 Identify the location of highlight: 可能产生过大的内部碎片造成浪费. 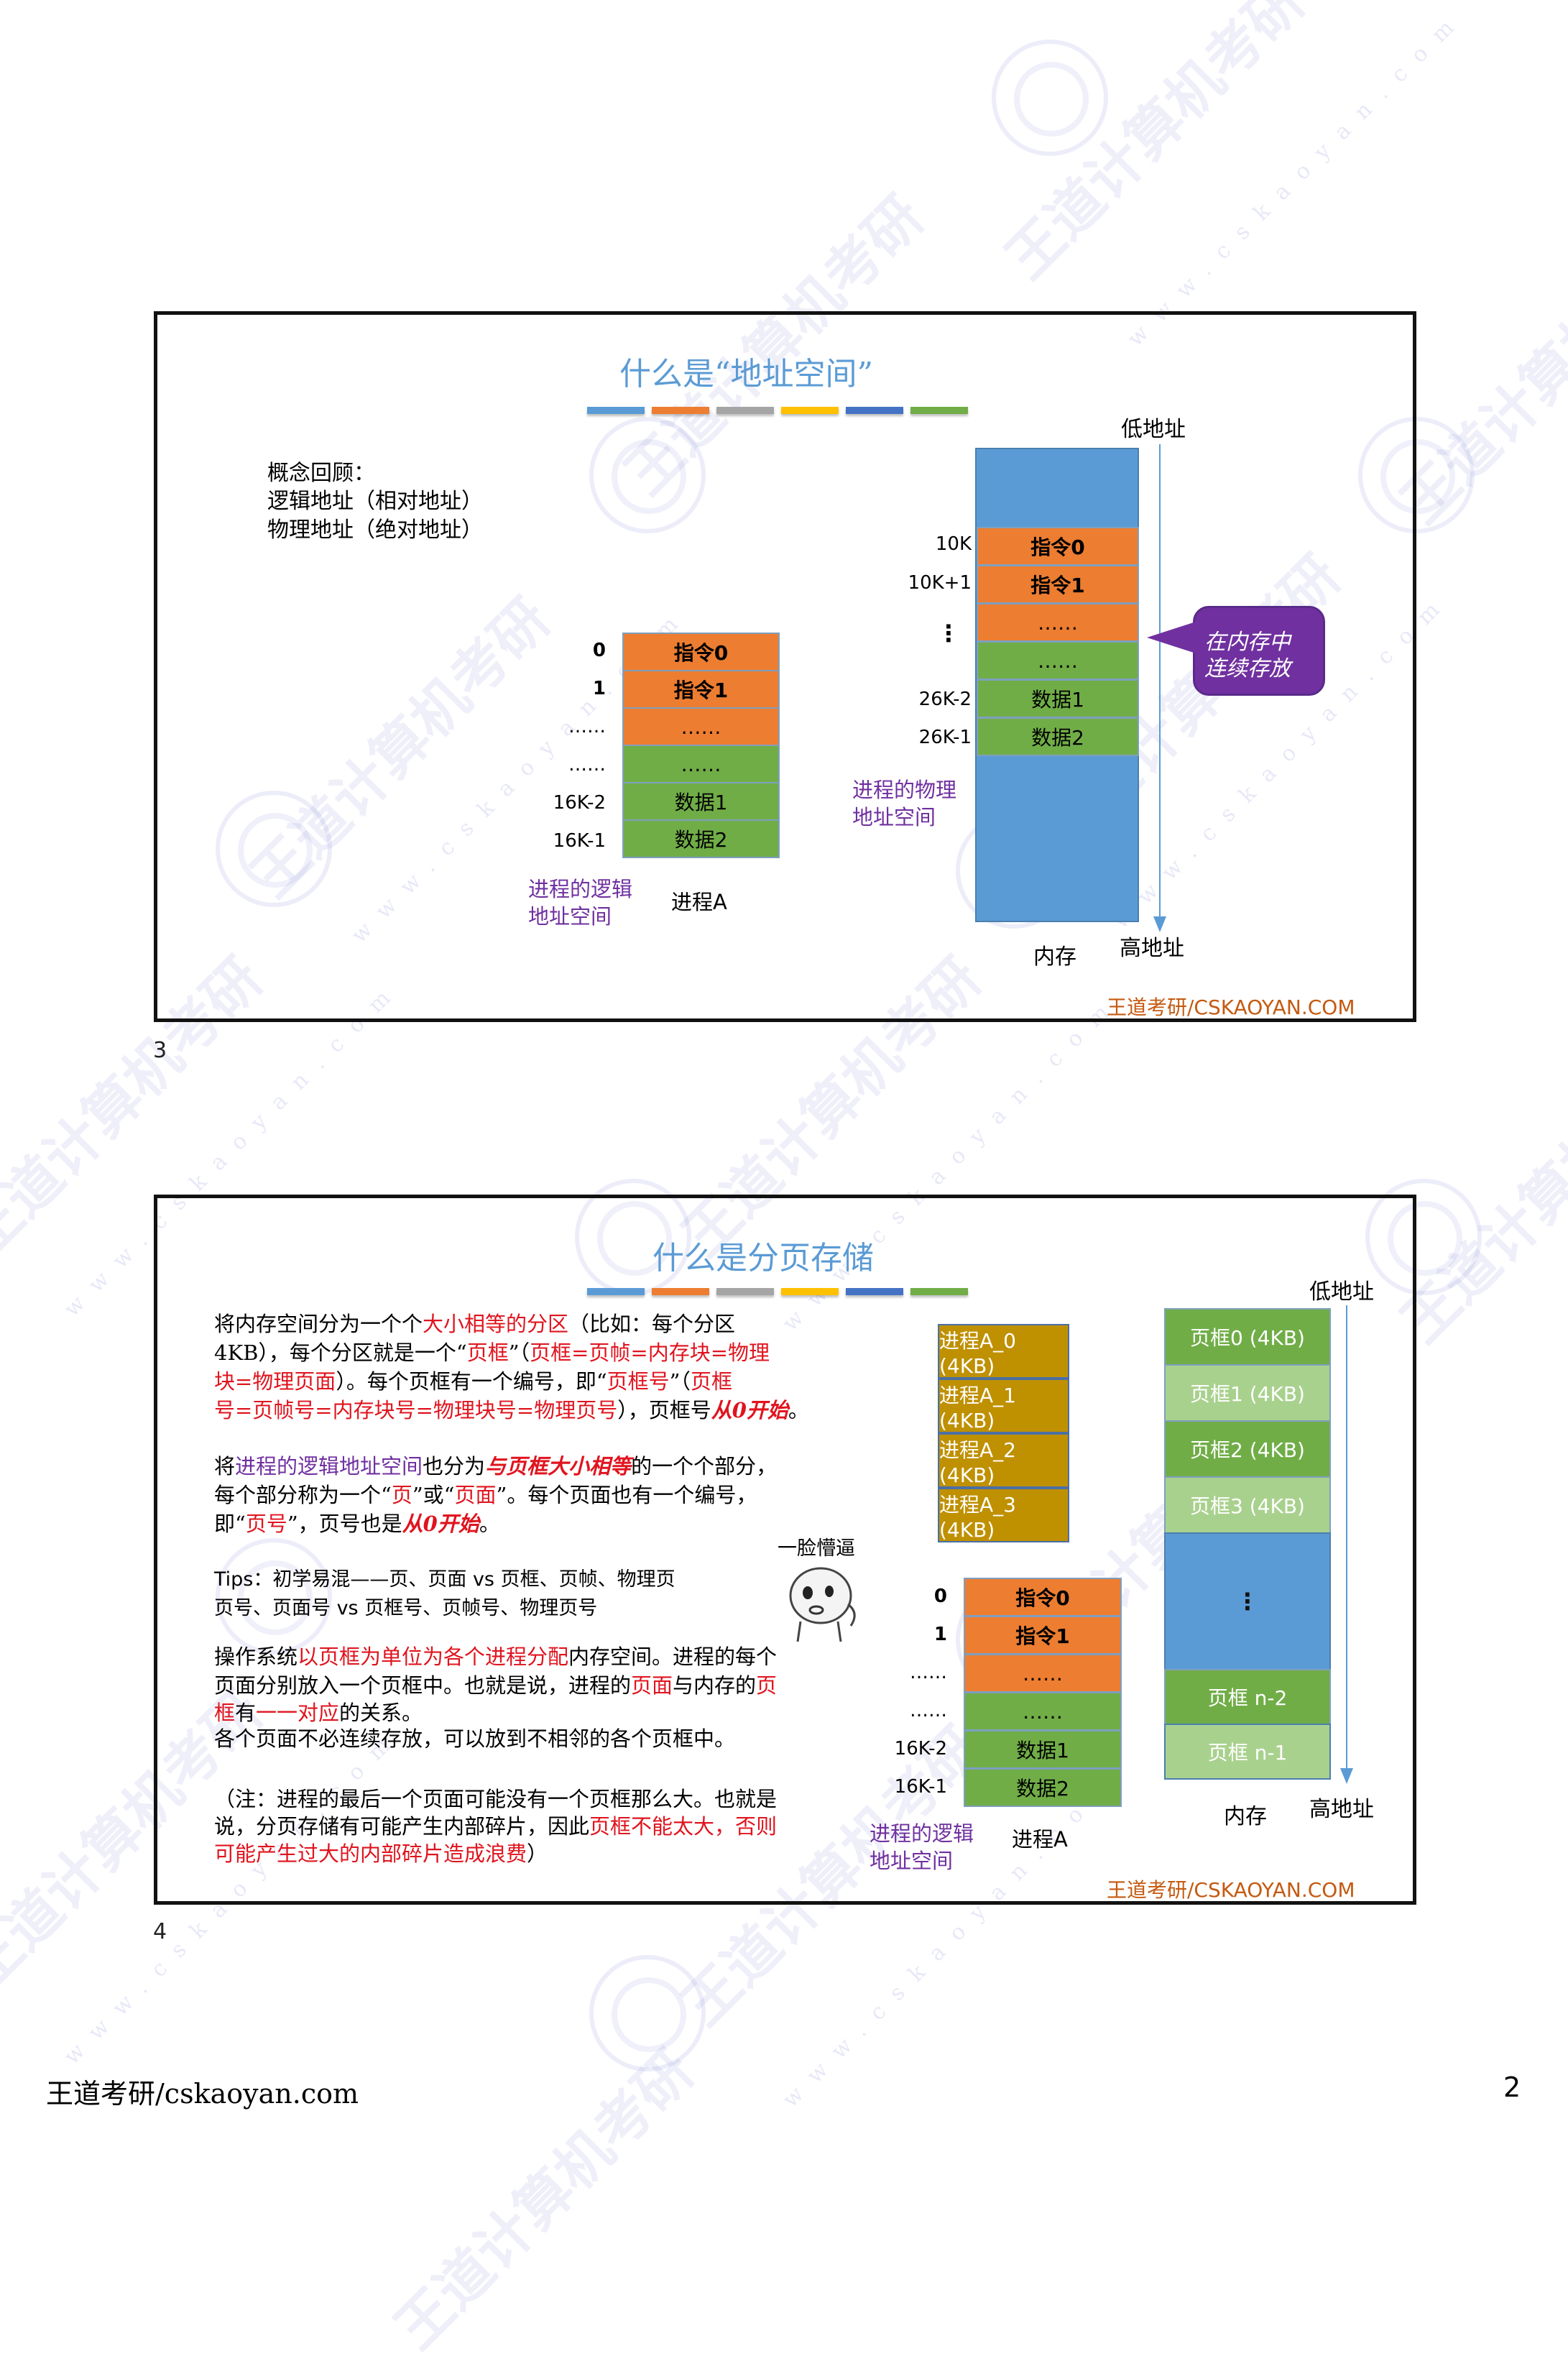
(370, 1854).